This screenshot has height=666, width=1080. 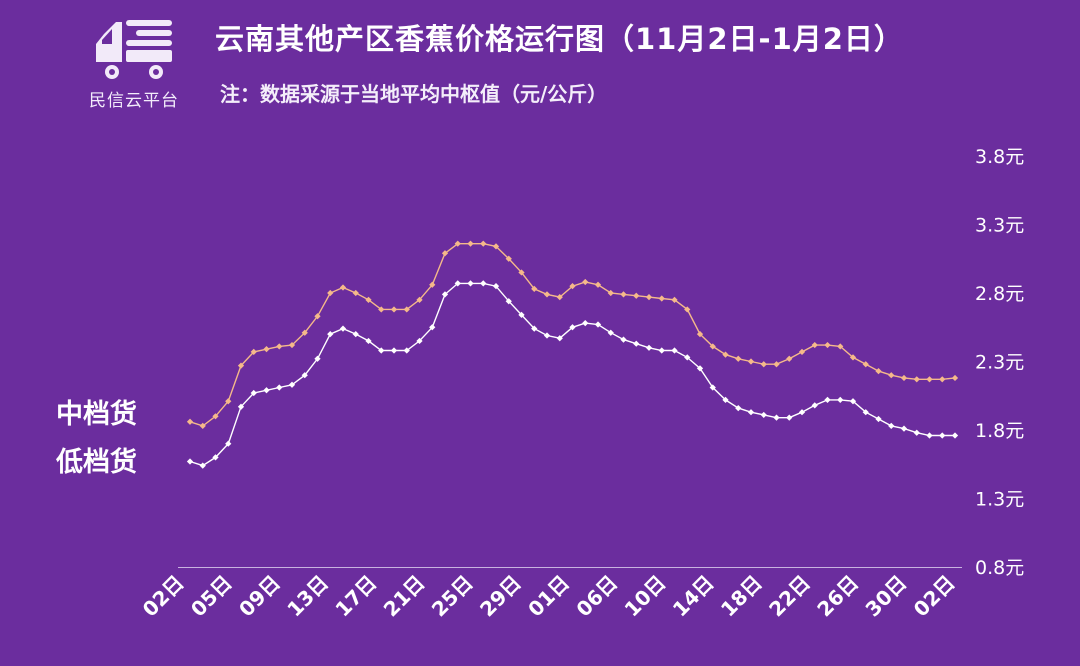 What do you see at coordinates (999, 226) in the screenshot?
I see `y-tick-label: 3.3元` at bounding box center [999, 226].